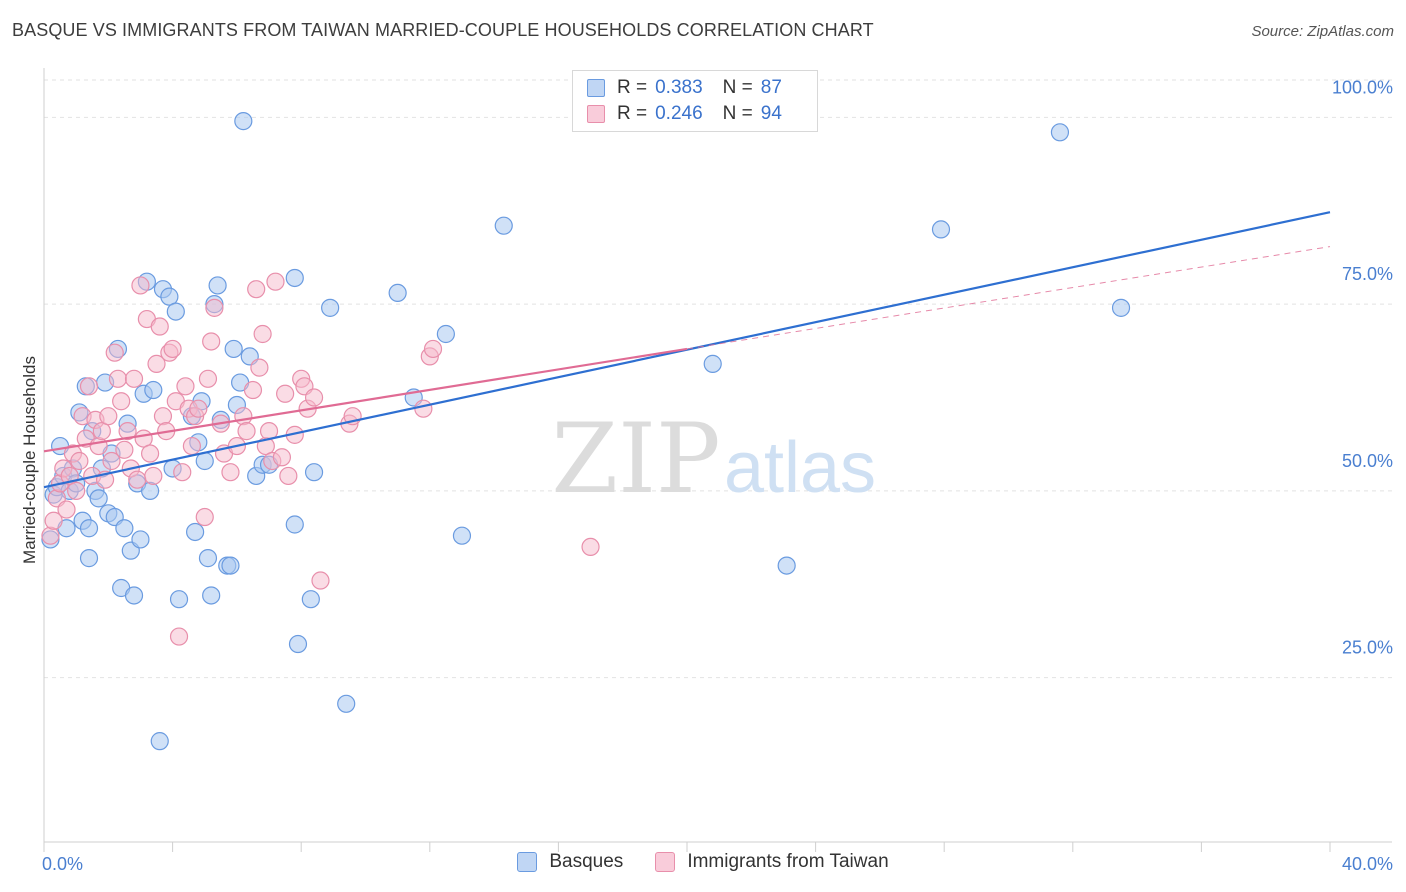  What do you see at coordinates (365, 400) in the screenshot?
I see `taiwan-trend-line` at bounding box center [365, 400].